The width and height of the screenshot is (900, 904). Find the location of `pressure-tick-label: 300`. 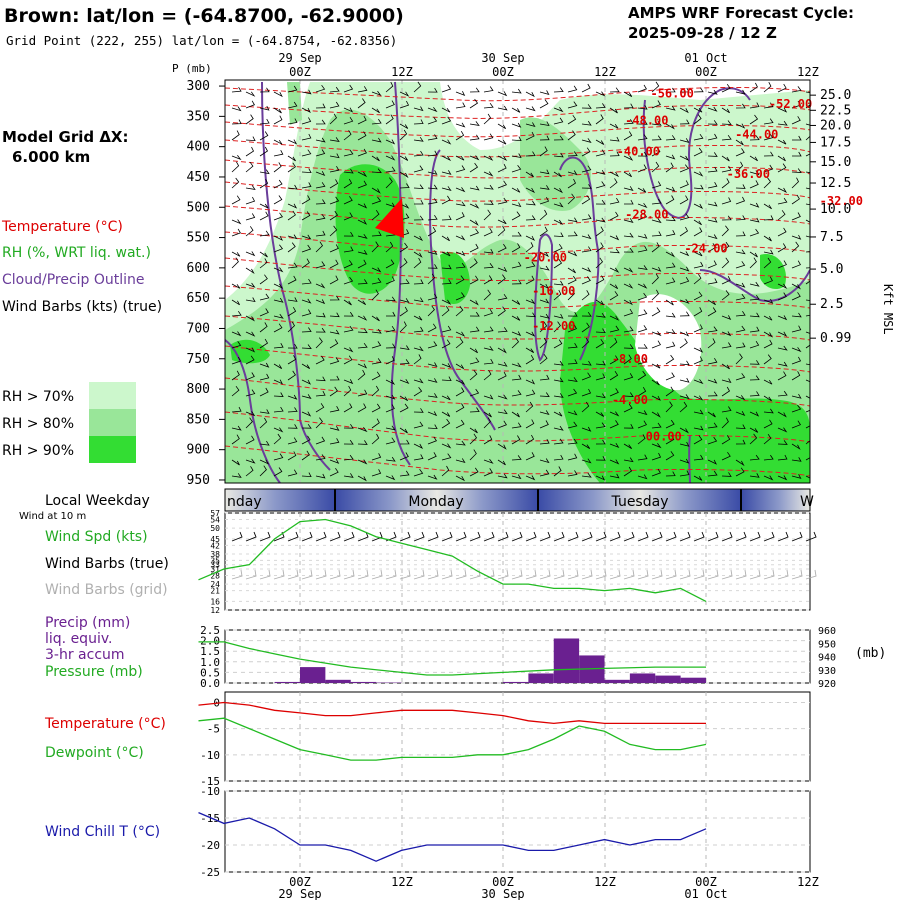

pressure-tick-label: 300 is located at coordinates (198, 86).